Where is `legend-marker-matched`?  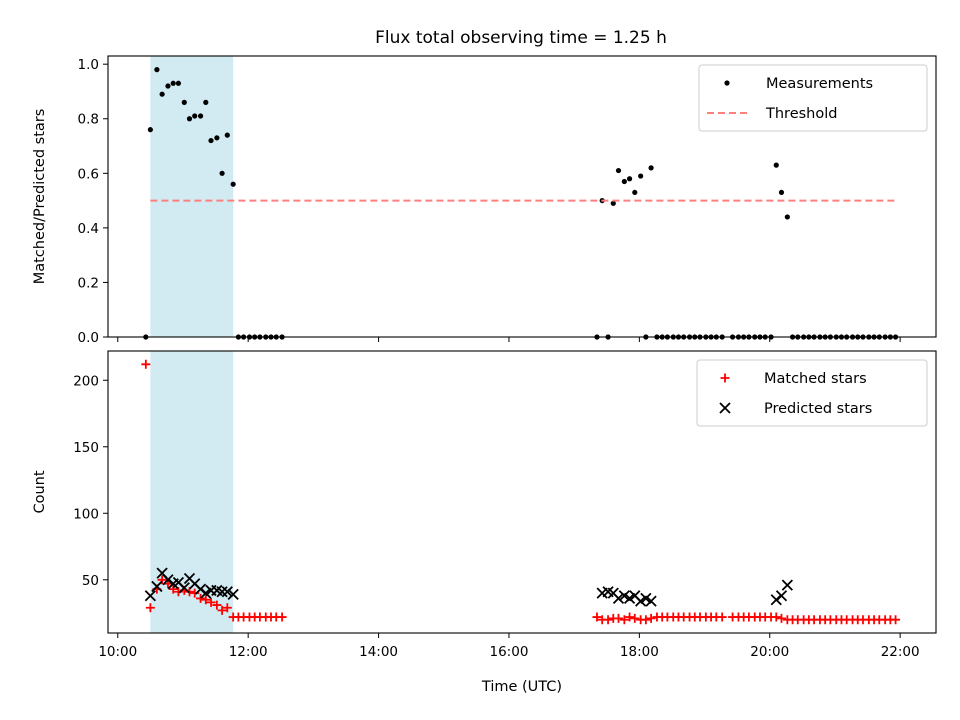
legend-marker-matched is located at coordinates (725, 378).